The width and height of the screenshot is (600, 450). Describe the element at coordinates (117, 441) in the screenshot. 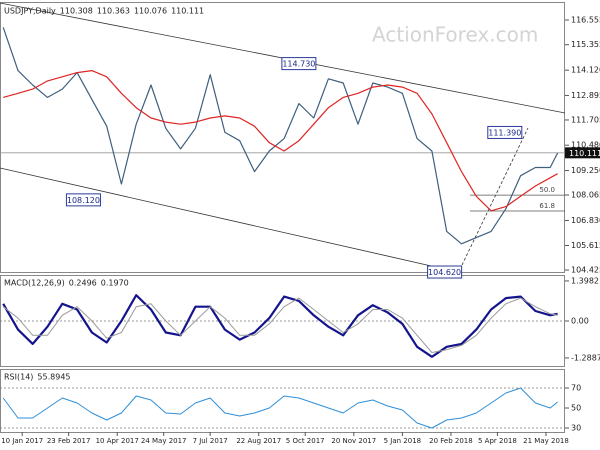

I see `x-tick-label: 10 Apr 2017` at that location.